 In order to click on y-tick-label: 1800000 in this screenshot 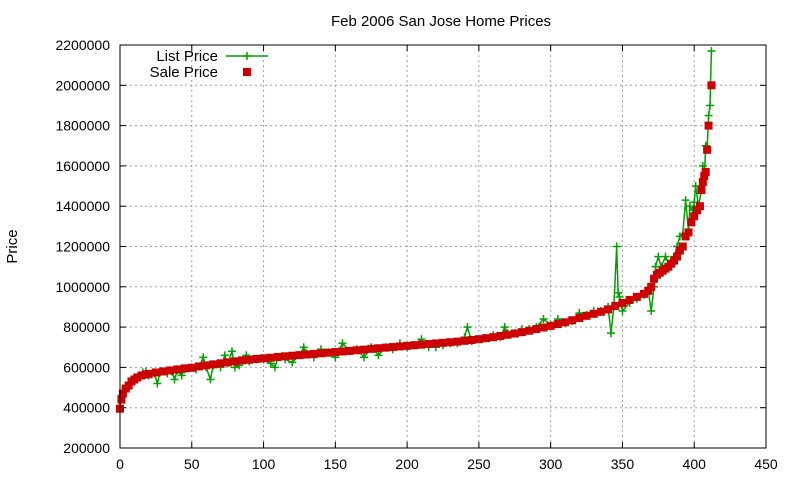, I will do `click(82, 126)`.